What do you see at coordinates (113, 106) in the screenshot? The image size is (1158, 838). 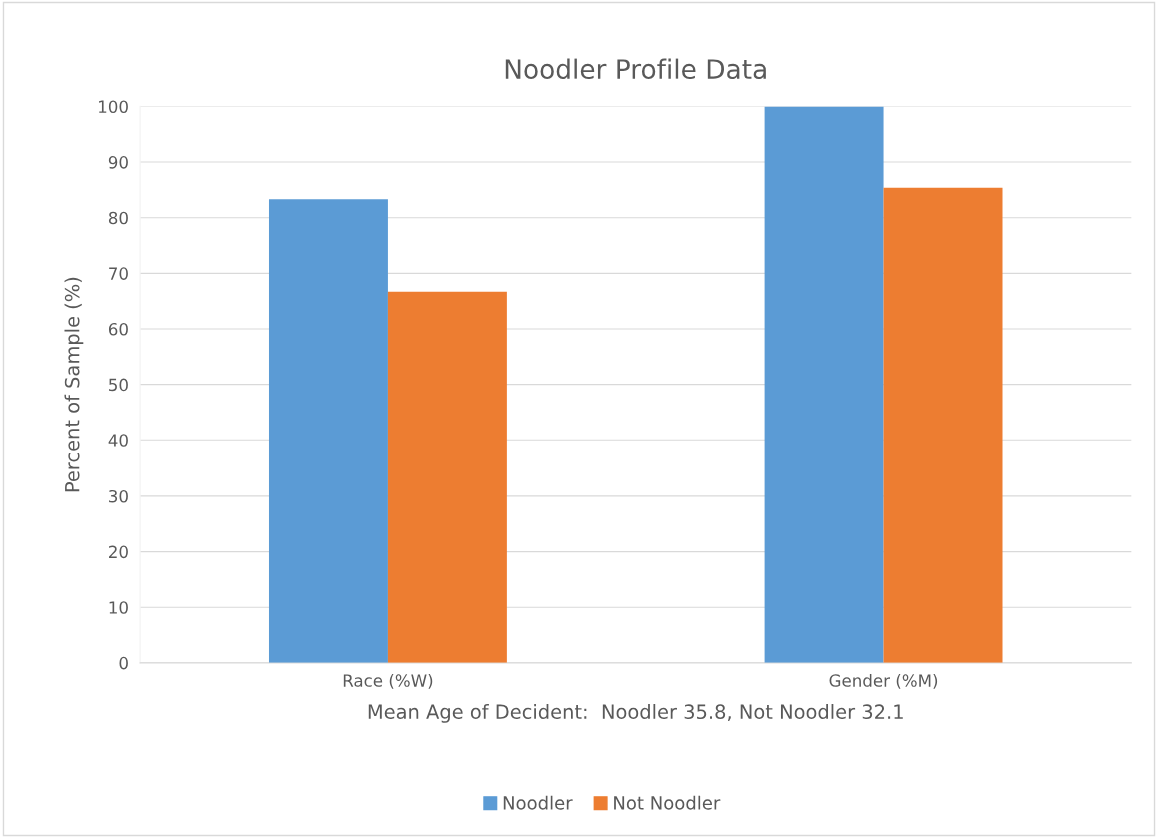 I see `y-tick-label: 100` at bounding box center [113, 106].